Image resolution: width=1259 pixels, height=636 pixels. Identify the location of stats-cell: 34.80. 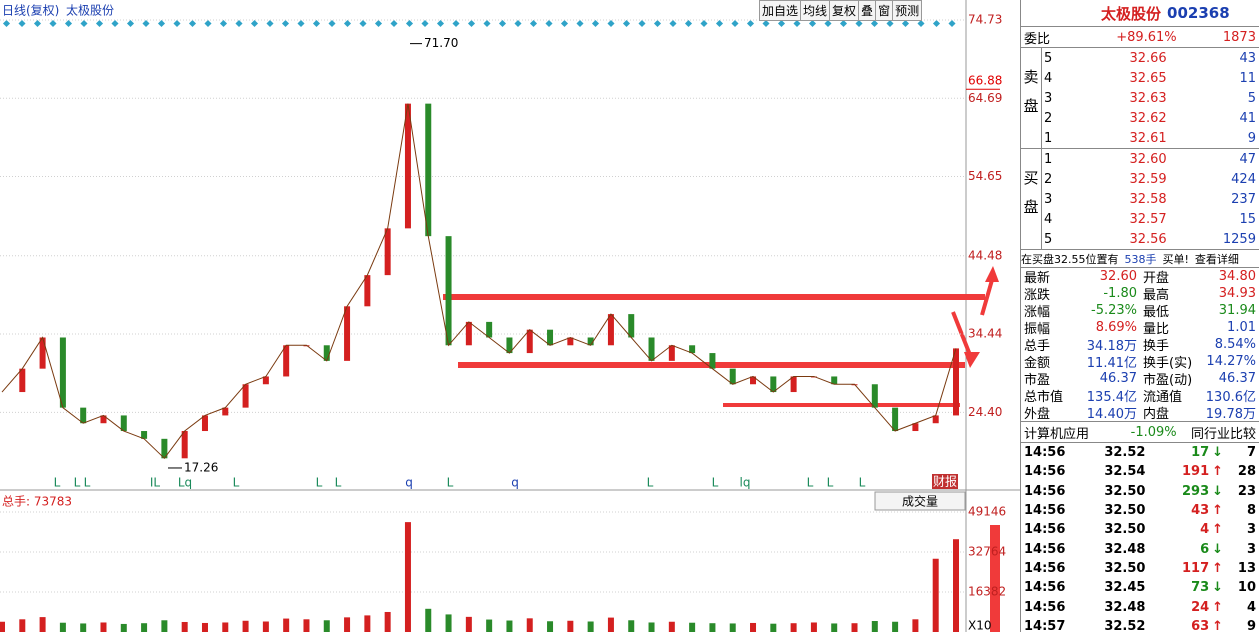
(1229, 276).